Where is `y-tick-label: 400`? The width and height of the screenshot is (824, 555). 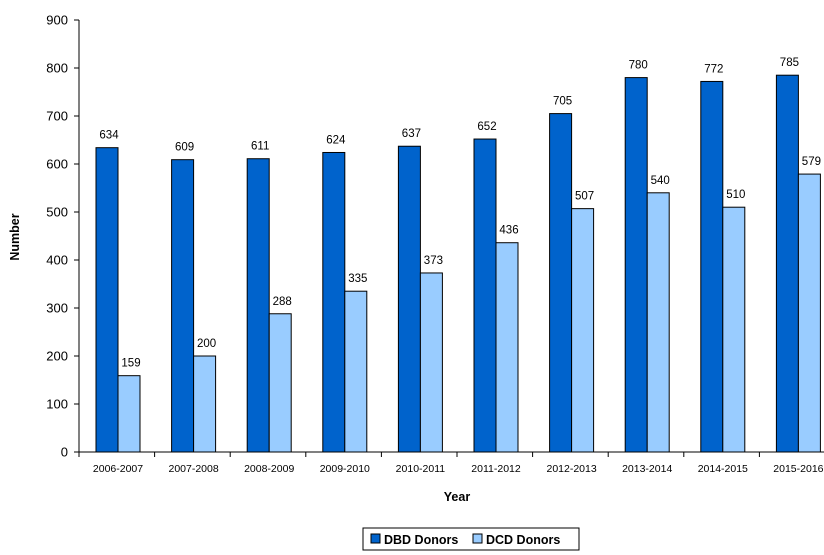
y-tick-label: 400 is located at coordinates (57, 260).